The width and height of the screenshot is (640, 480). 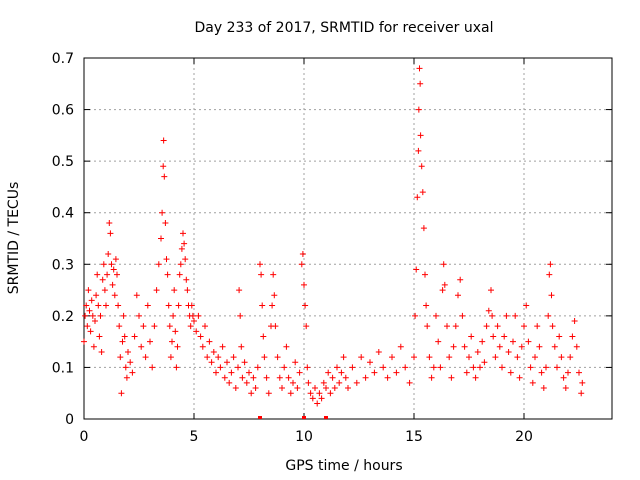 What do you see at coordinates (63, 265) in the screenshot?
I see `y-tick-label: 0.3` at bounding box center [63, 265].